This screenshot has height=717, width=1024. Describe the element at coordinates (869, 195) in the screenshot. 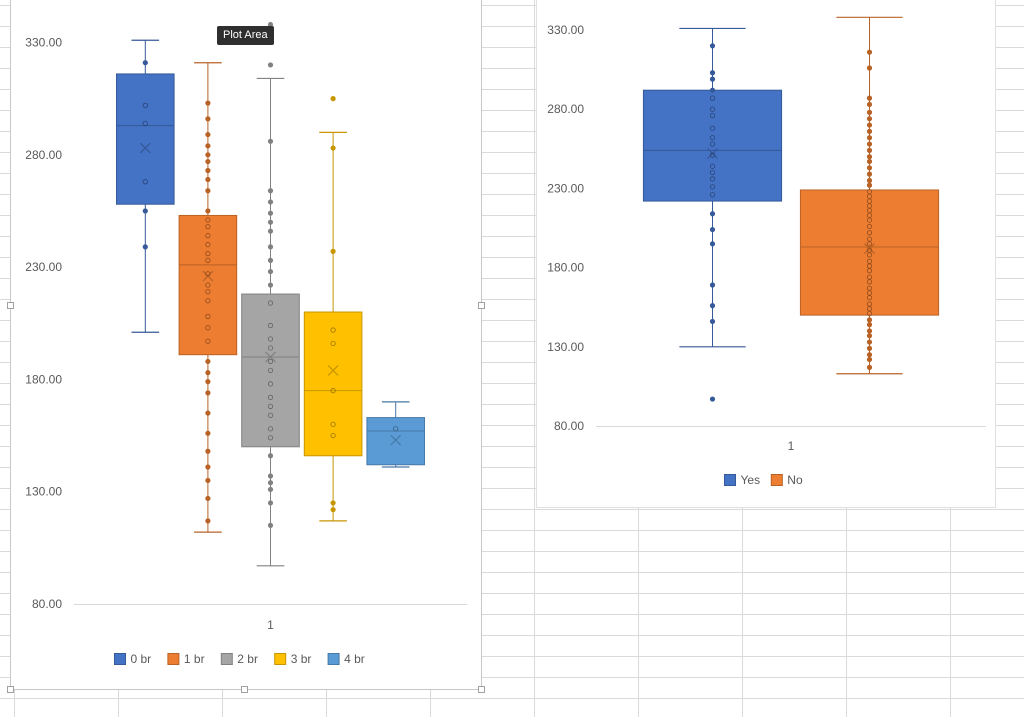

I see `box-no` at that location.